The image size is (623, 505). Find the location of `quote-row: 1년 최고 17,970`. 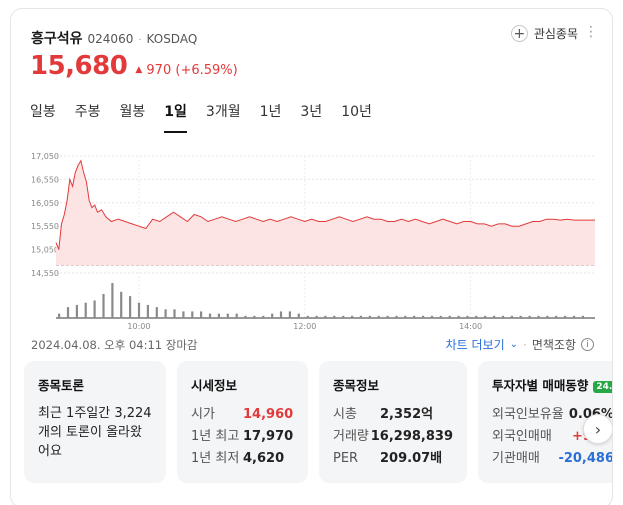

quote-row: 1년 최고 17,970 is located at coordinates (242, 437).